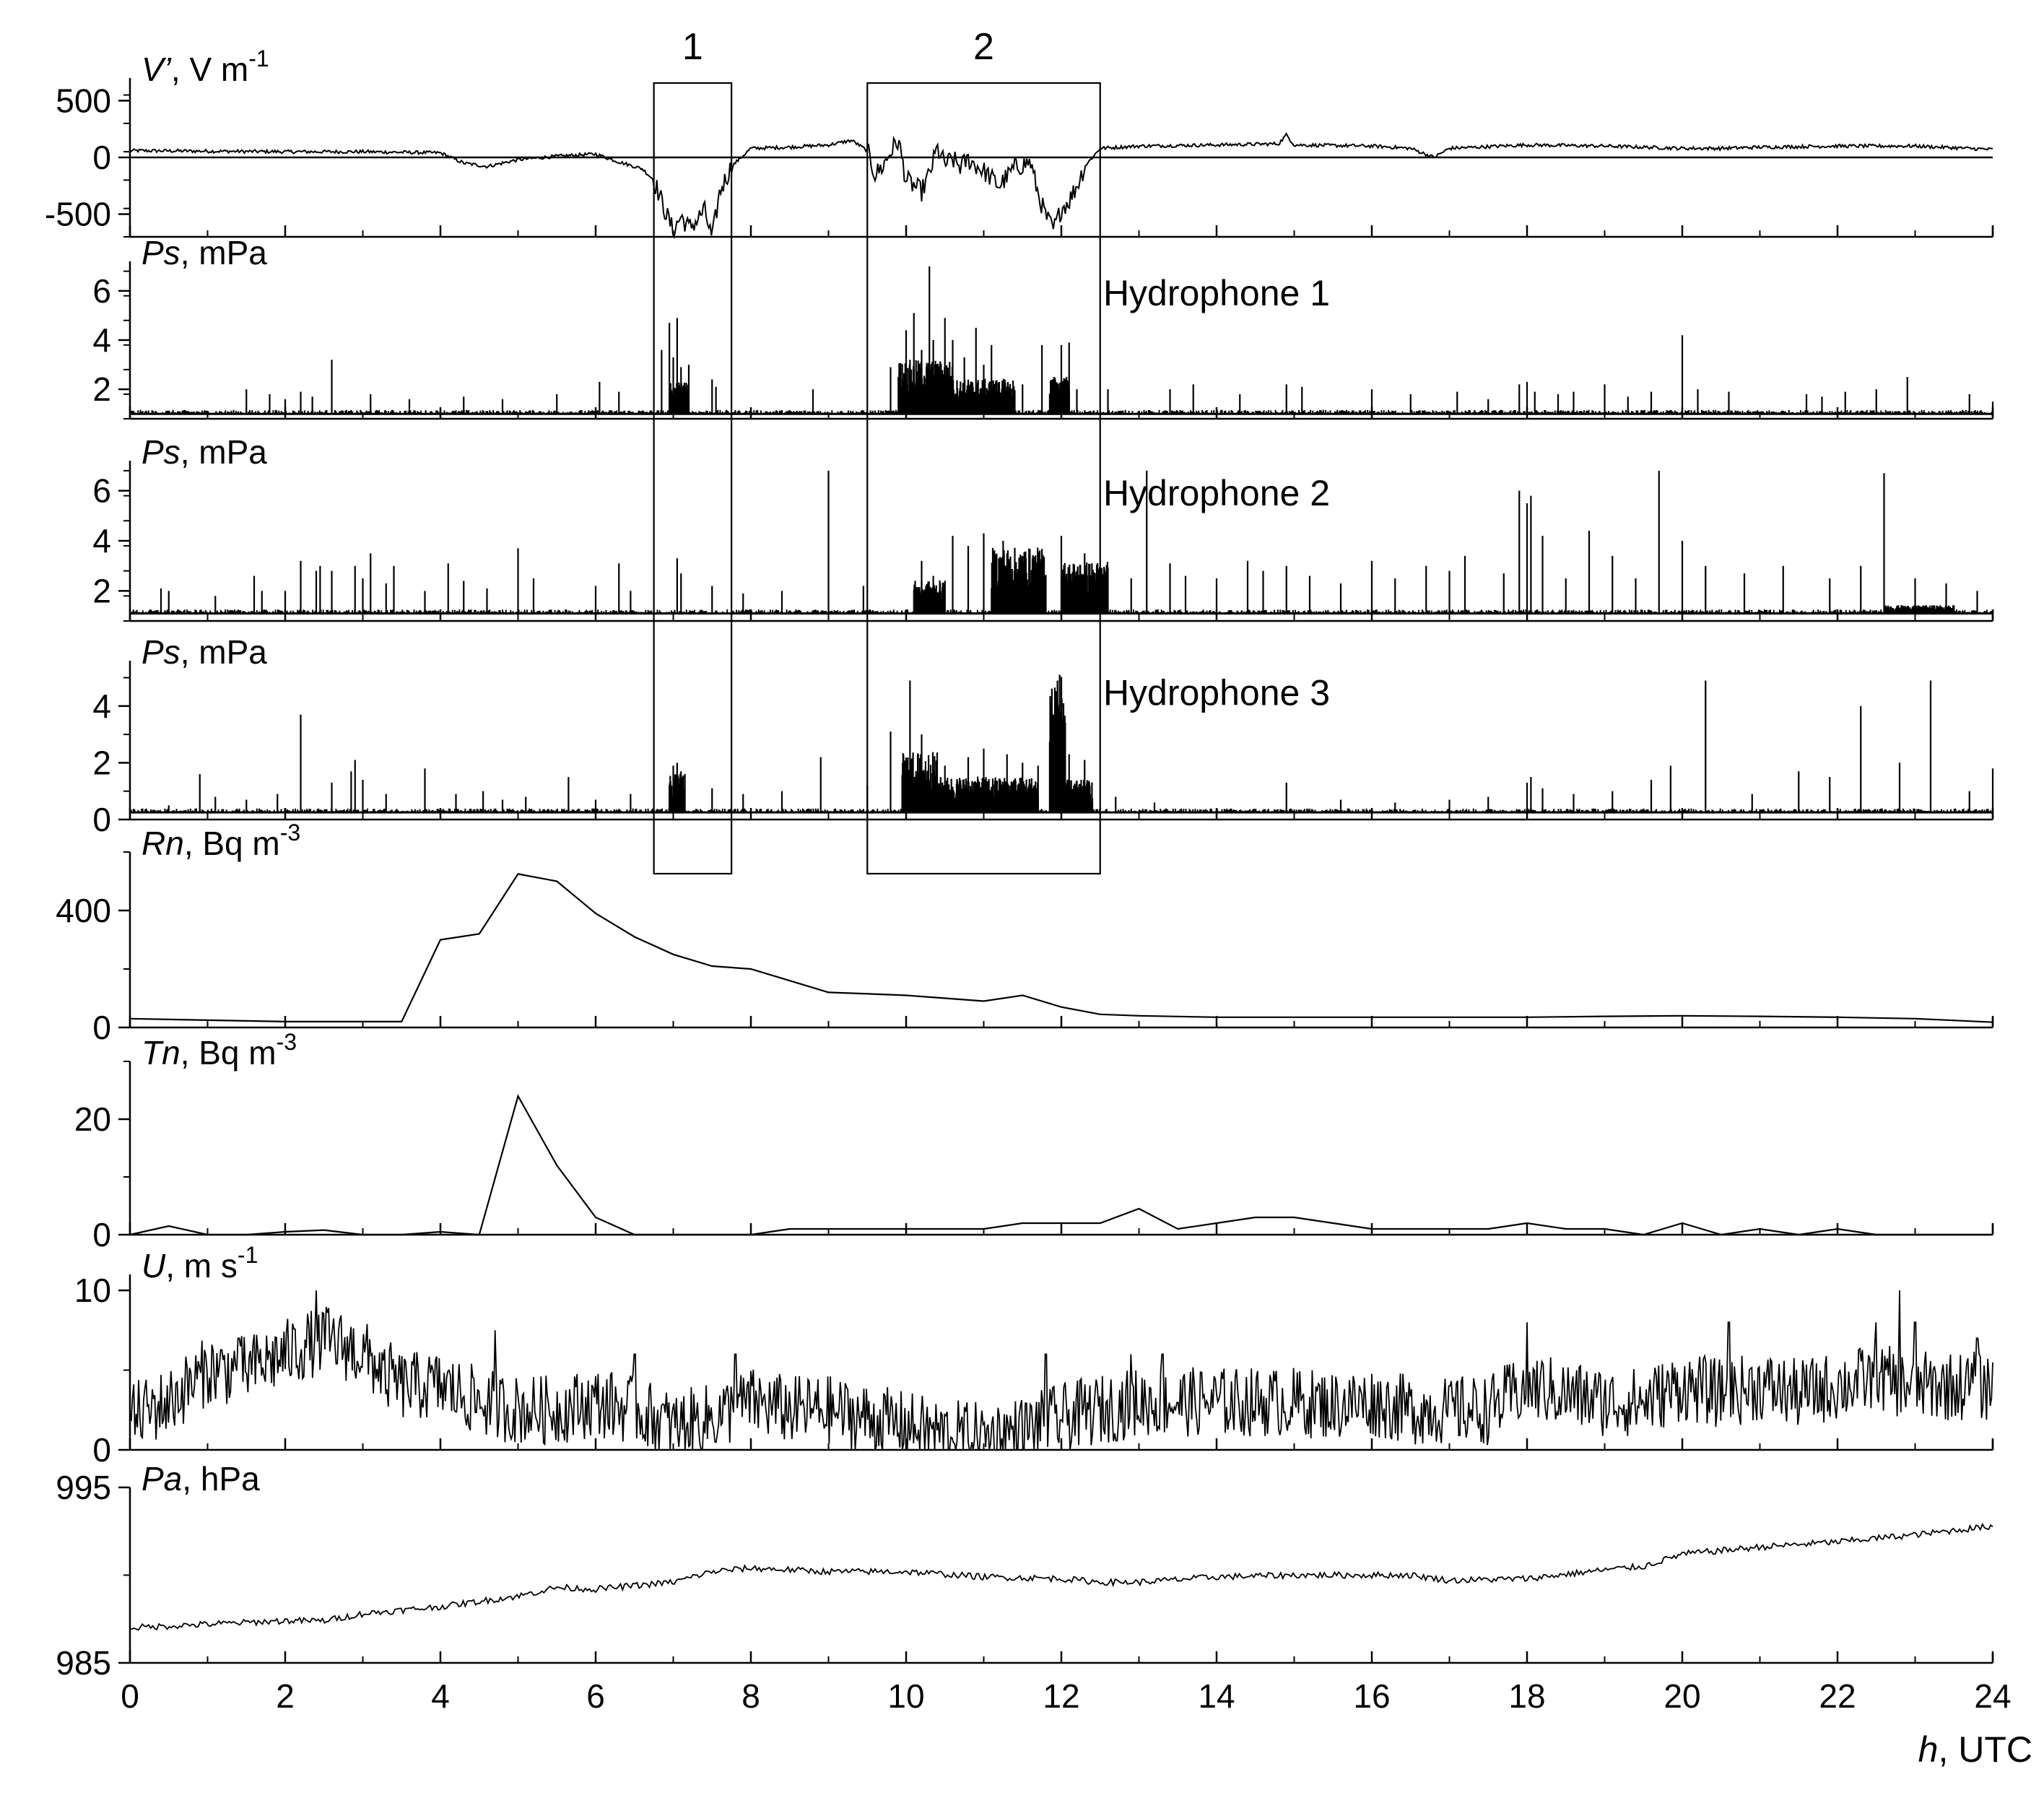  I want to click on x-tick-label: 14, so click(1216, 1696).